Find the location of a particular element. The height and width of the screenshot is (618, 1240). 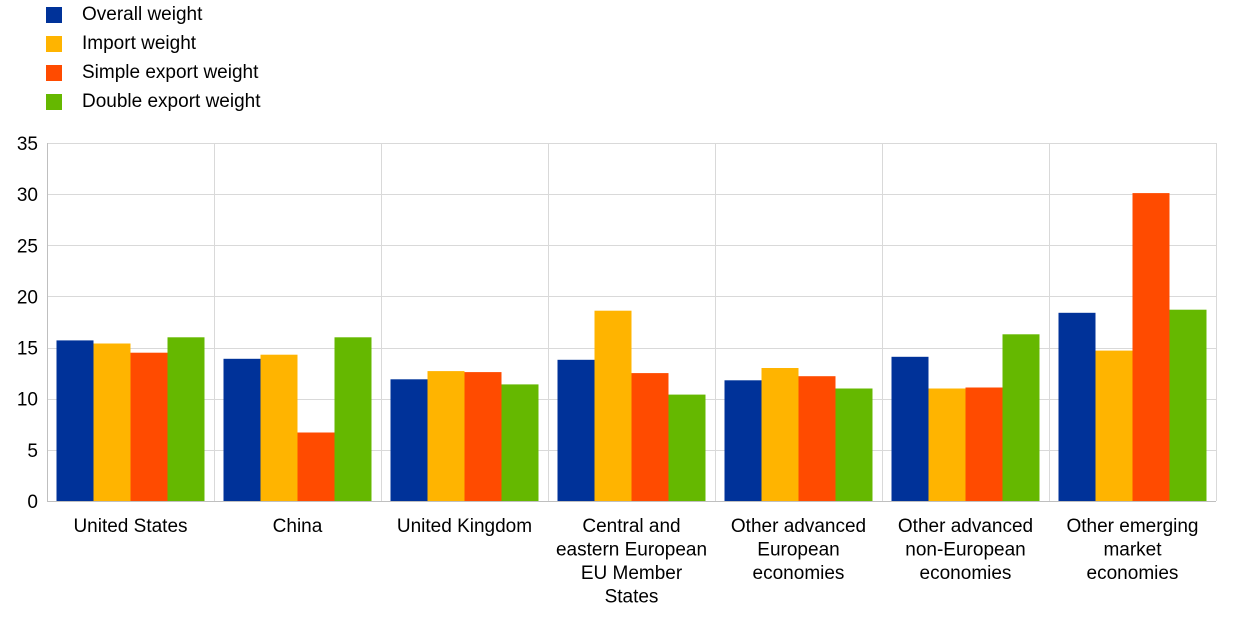

x-tick-label-line: EU Member is located at coordinates (632, 573).